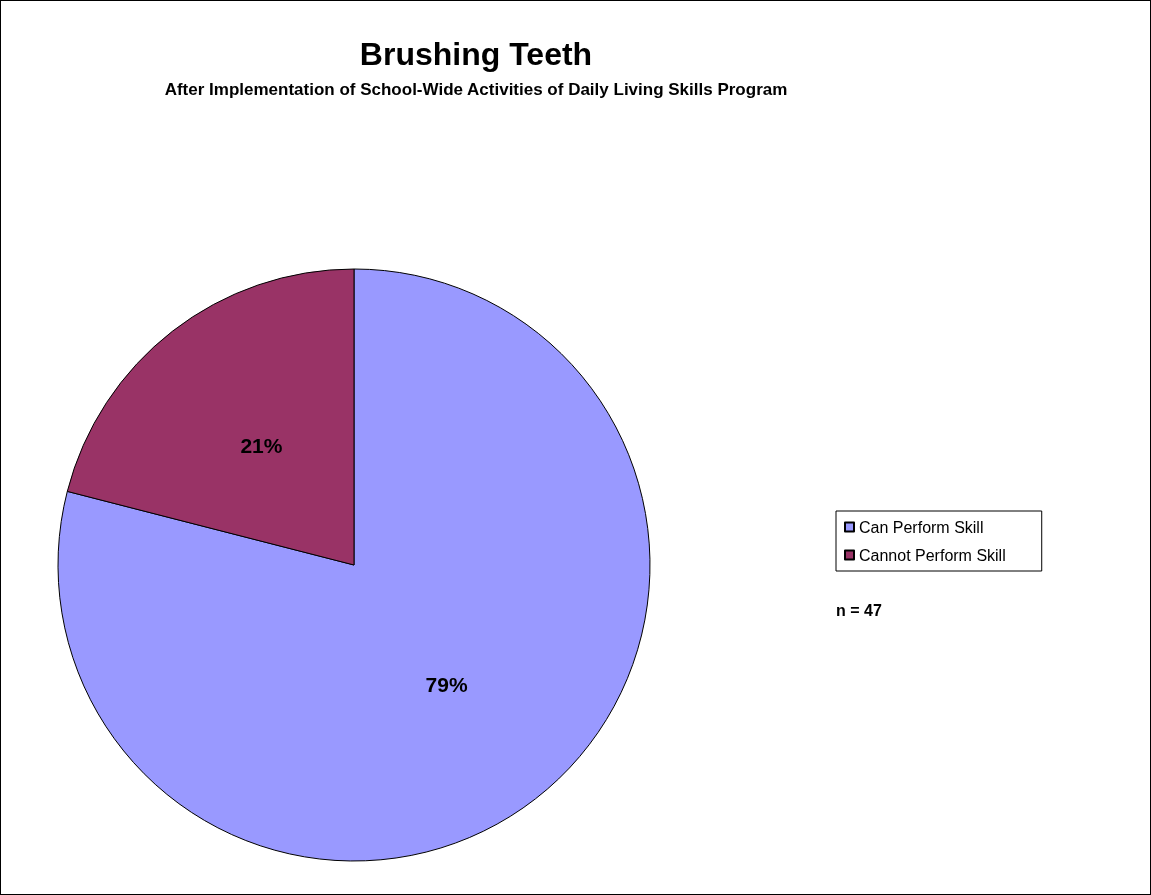 This screenshot has height=895, width=1151. I want to click on text: n = 47, so click(859, 610).